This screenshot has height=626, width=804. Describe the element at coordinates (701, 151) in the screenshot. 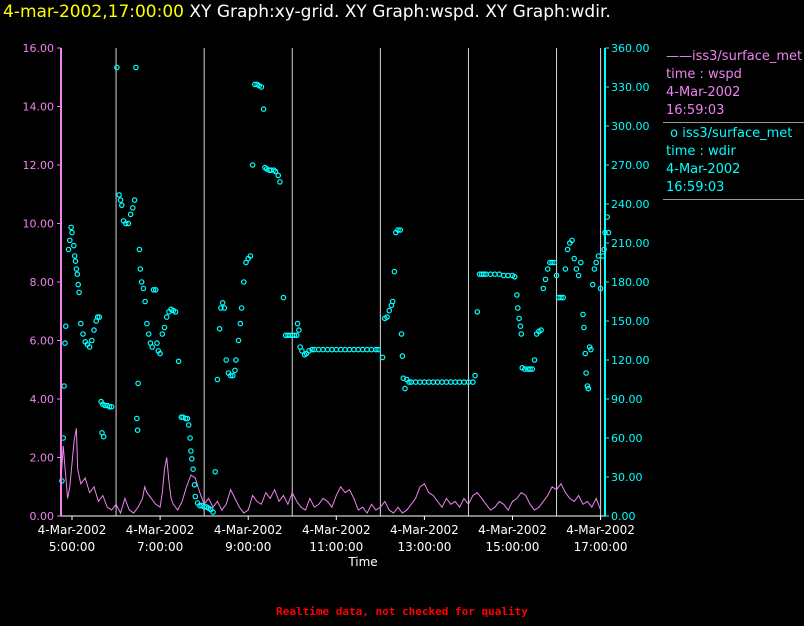

I see `legend-series-var: time : wdir` at that location.